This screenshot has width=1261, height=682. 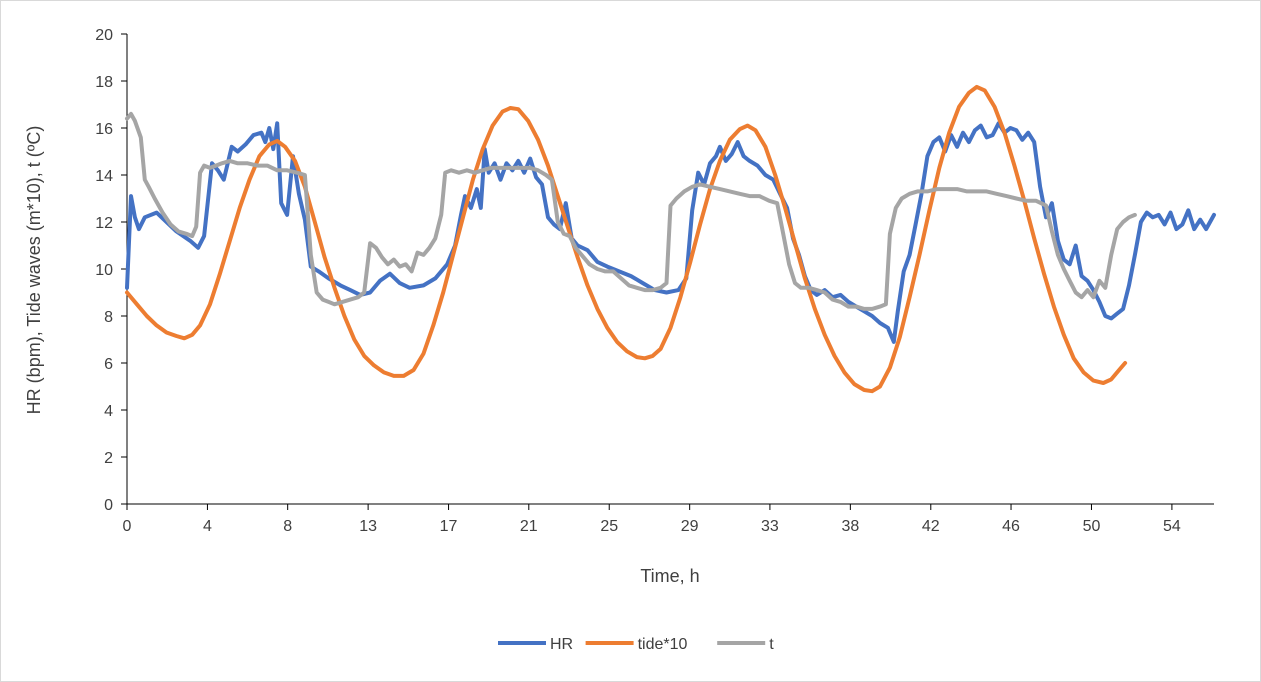 I want to click on x-tick-label: 25, so click(x=609, y=526).